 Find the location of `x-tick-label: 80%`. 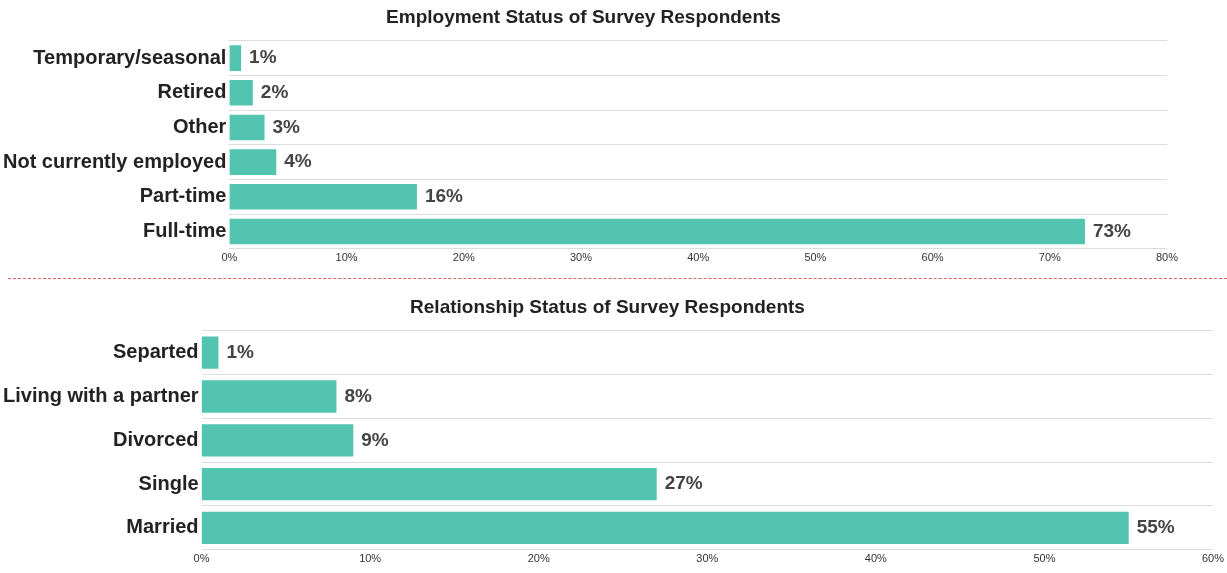

x-tick-label: 80% is located at coordinates (1167, 257).